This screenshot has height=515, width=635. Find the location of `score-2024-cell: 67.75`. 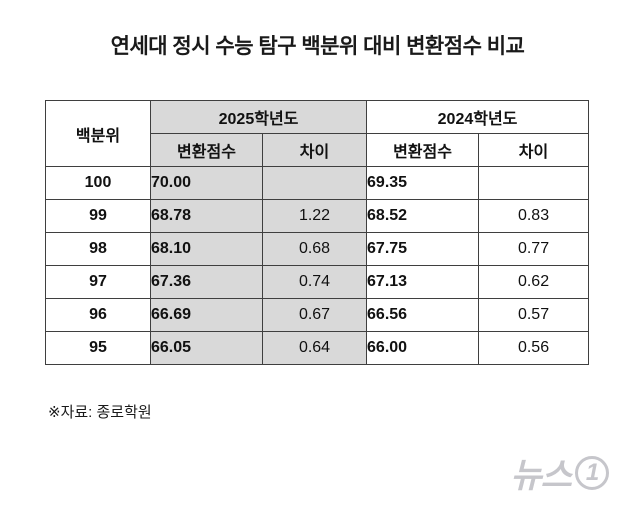

score-2024-cell: 67.75 is located at coordinates (423, 249).